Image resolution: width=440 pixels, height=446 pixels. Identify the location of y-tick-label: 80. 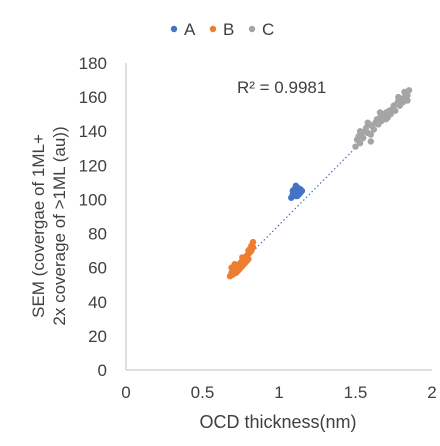
(97, 234).